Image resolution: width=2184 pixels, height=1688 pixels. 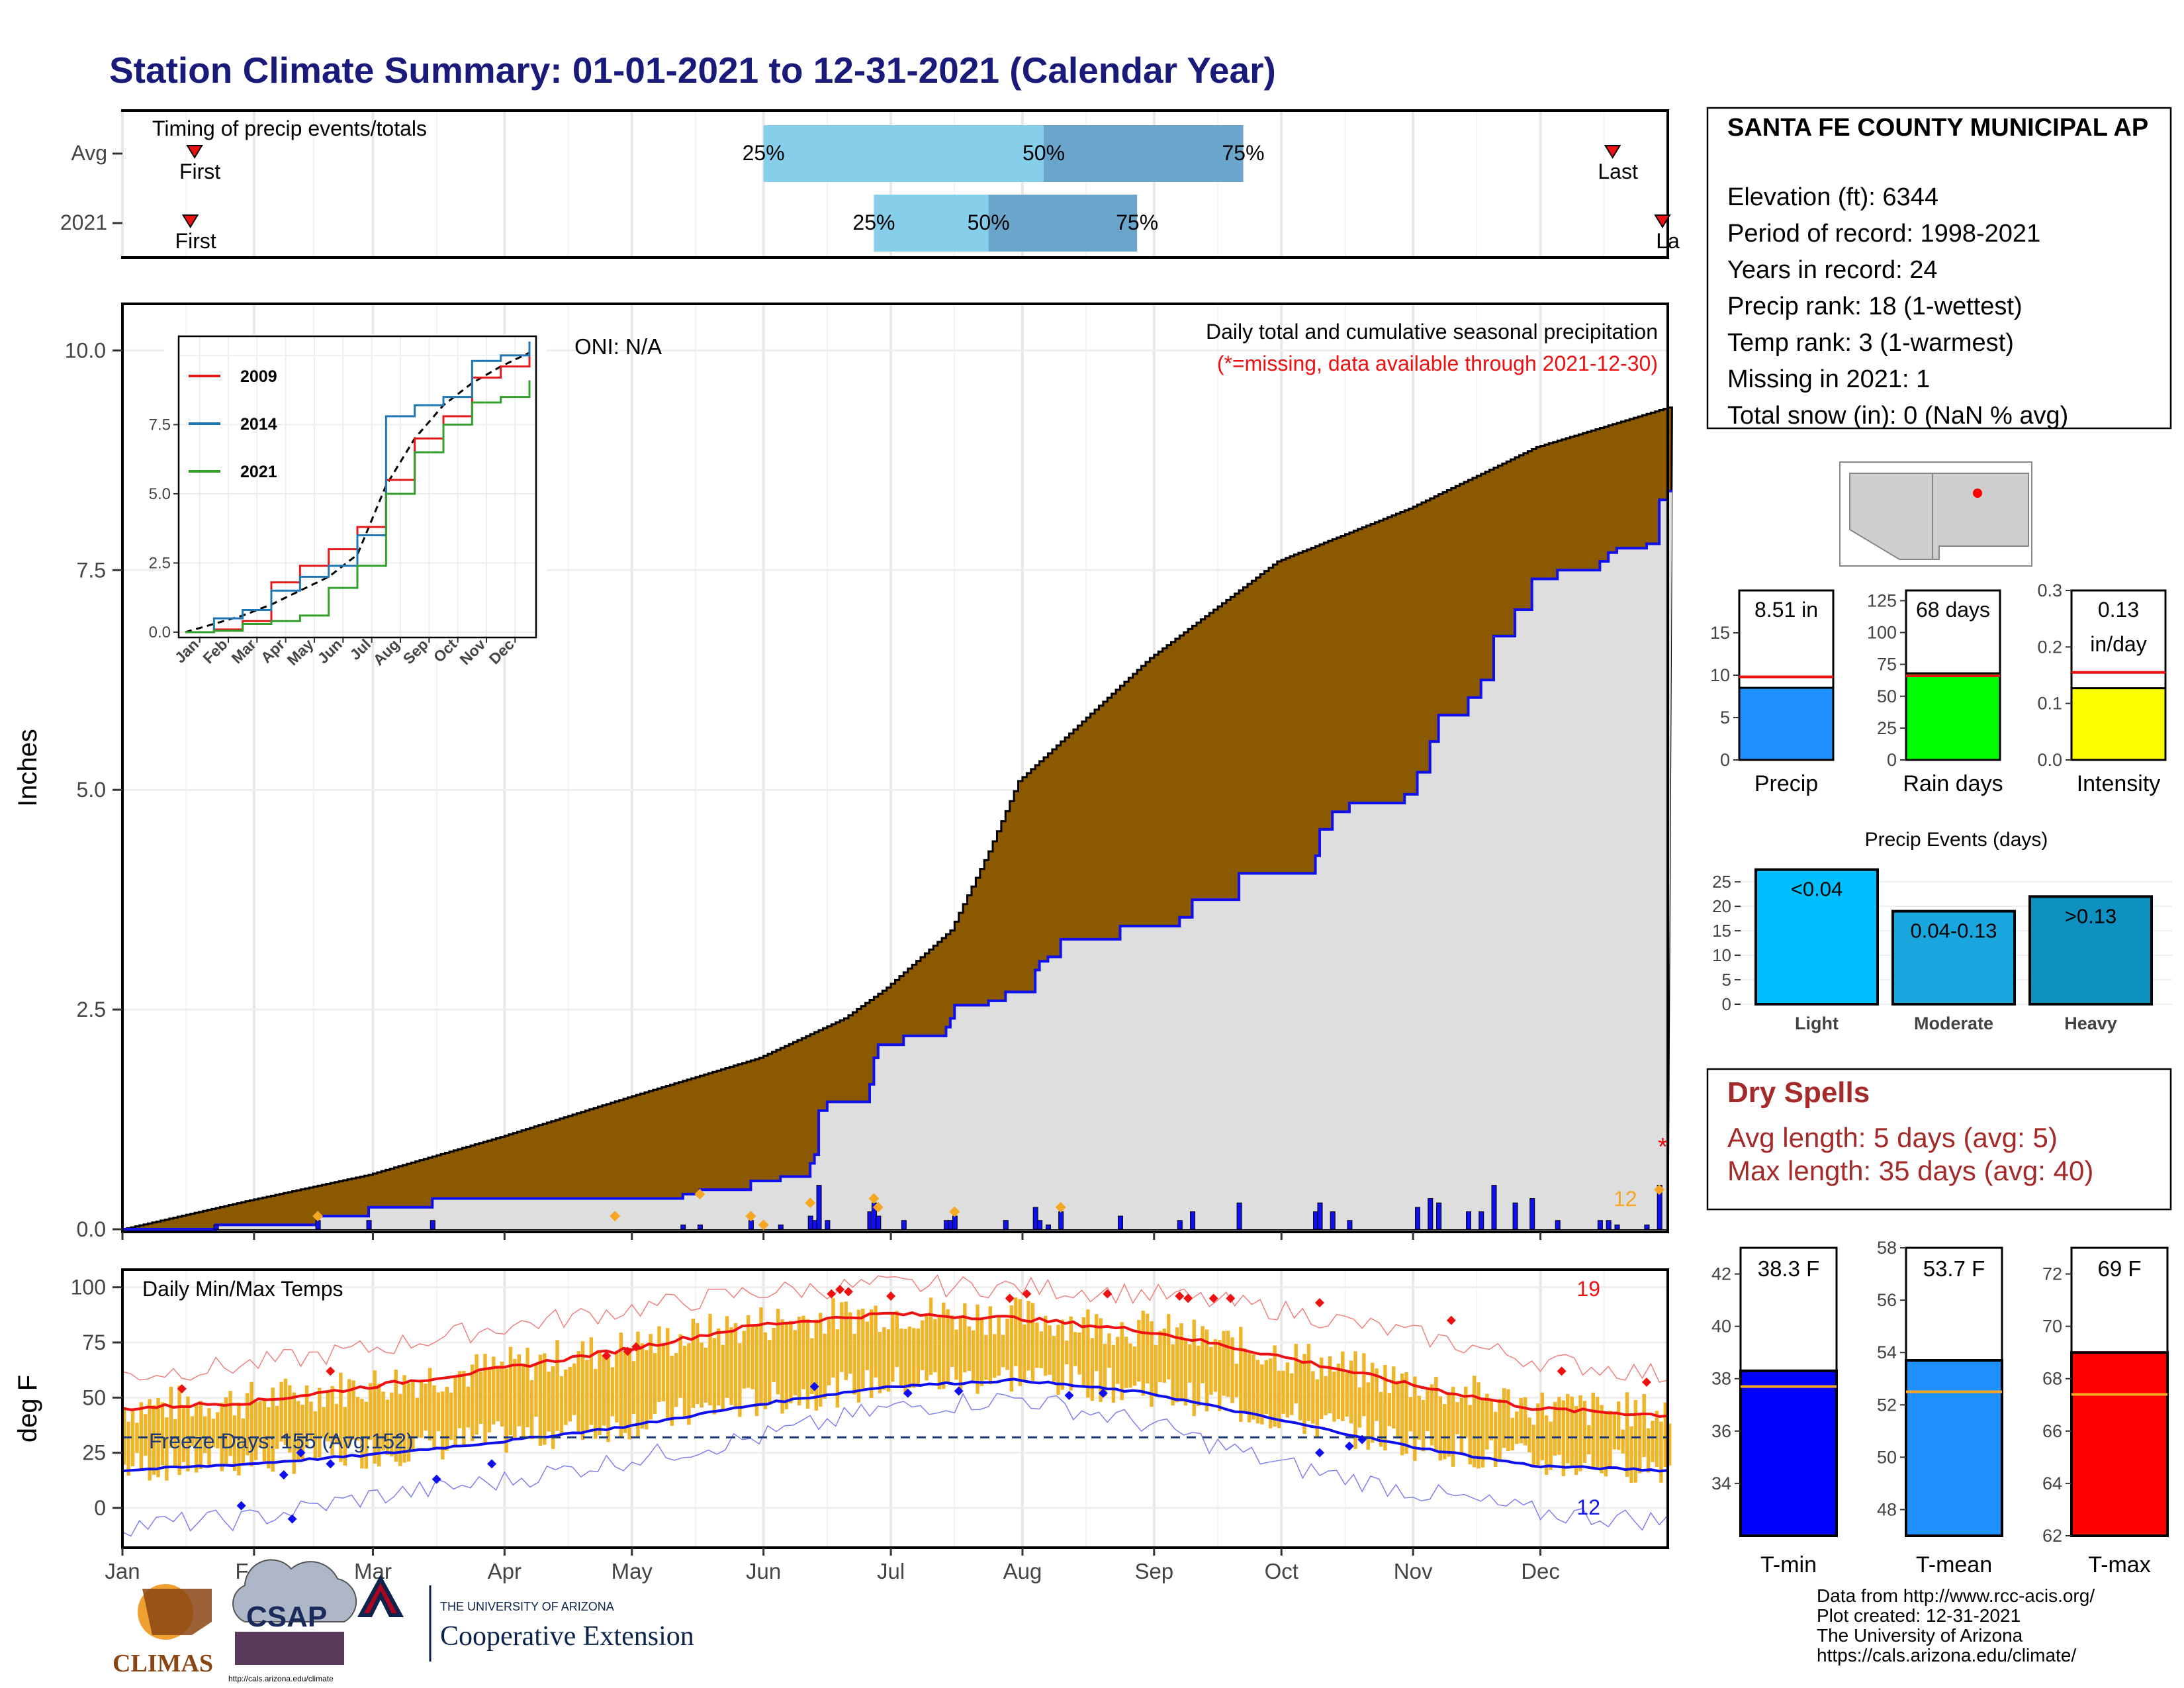 What do you see at coordinates (2052, 1379) in the screenshot?
I see `temp-mini-ytick-label-2-3: 68` at bounding box center [2052, 1379].